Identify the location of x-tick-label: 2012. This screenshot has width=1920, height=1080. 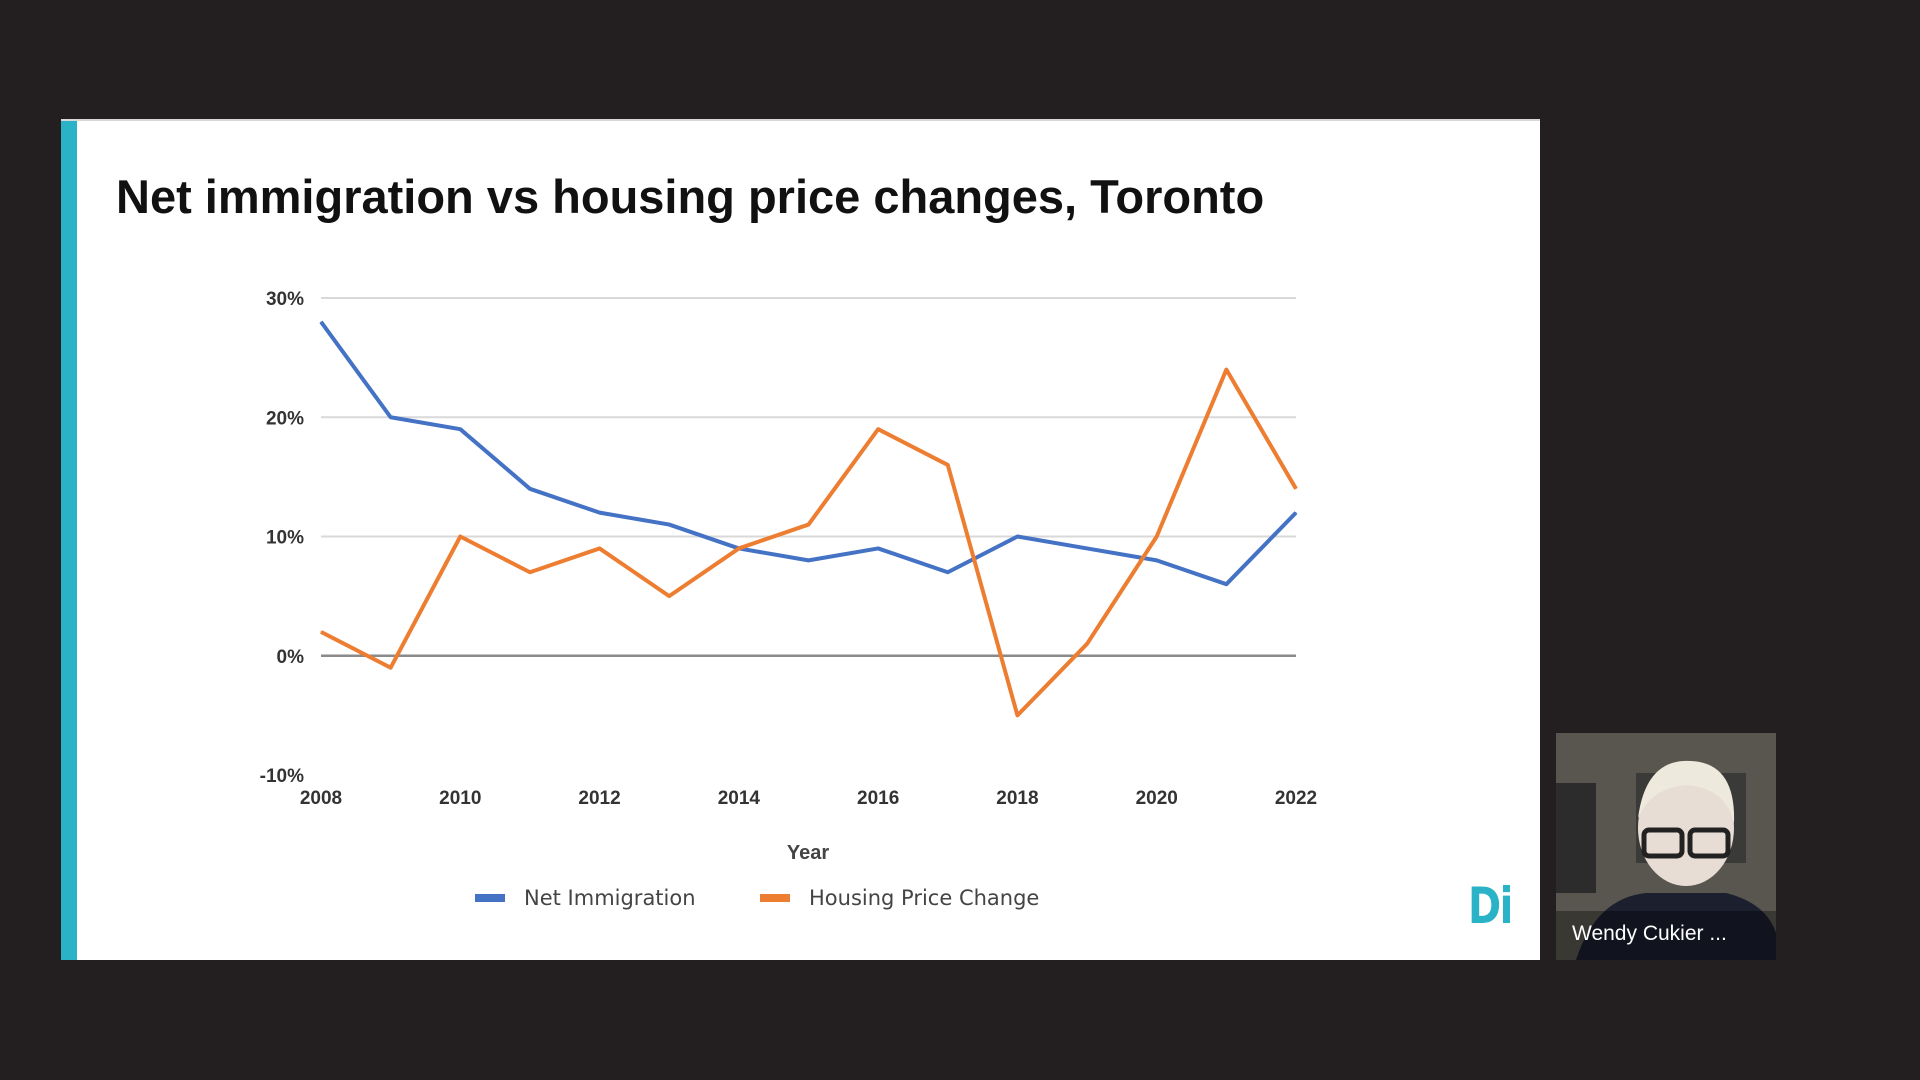
(599, 798).